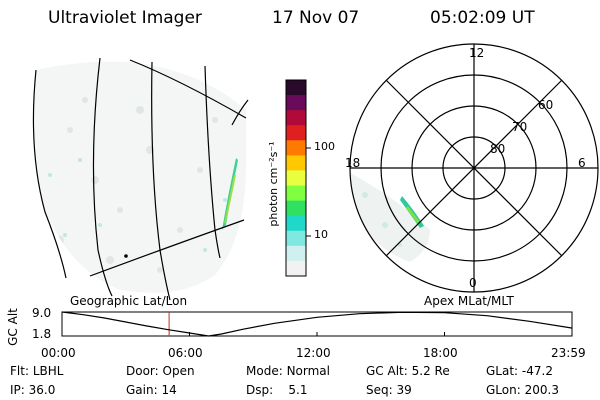  What do you see at coordinates (58, 353) in the screenshot?
I see `chart-xtick-0: 00:00` at bounding box center [58, 353].